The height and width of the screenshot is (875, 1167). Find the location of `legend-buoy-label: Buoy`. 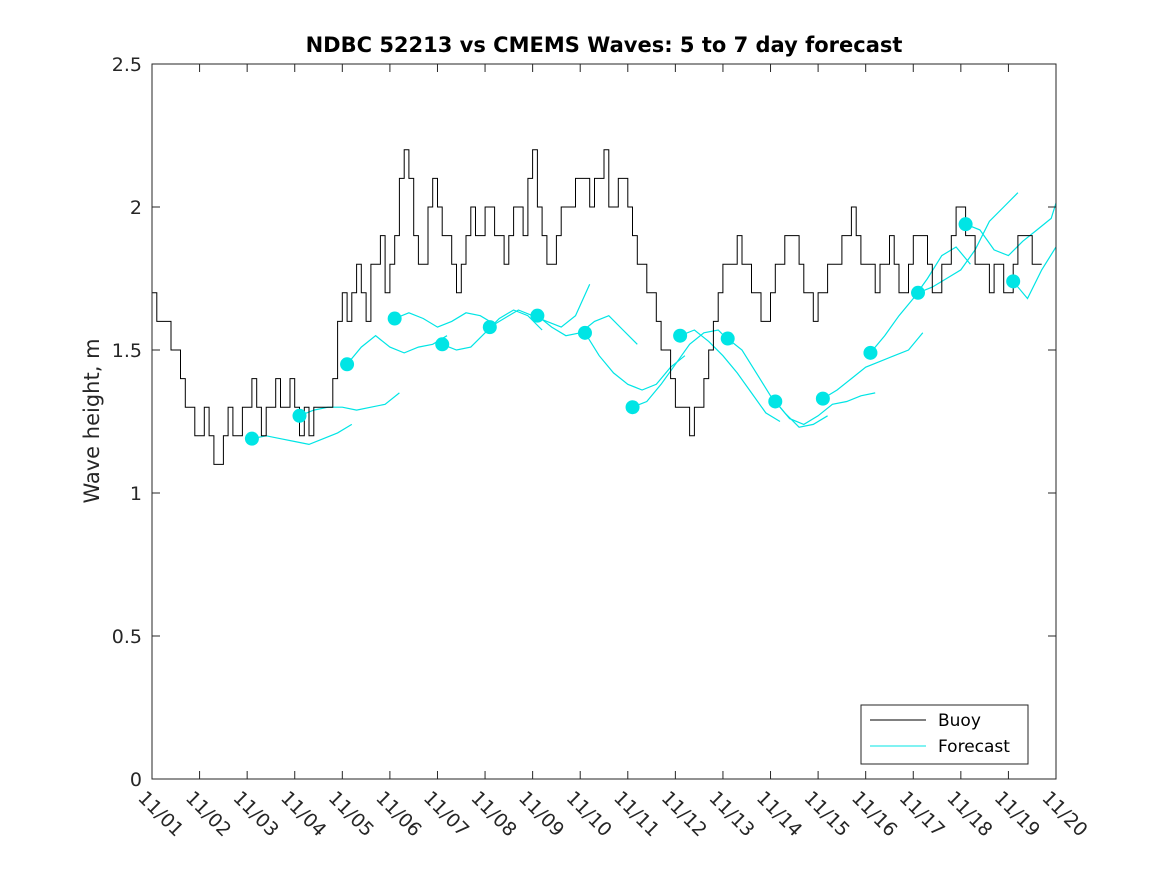

legend-buoy-label: Buoy is located at coordinates (959, 721).